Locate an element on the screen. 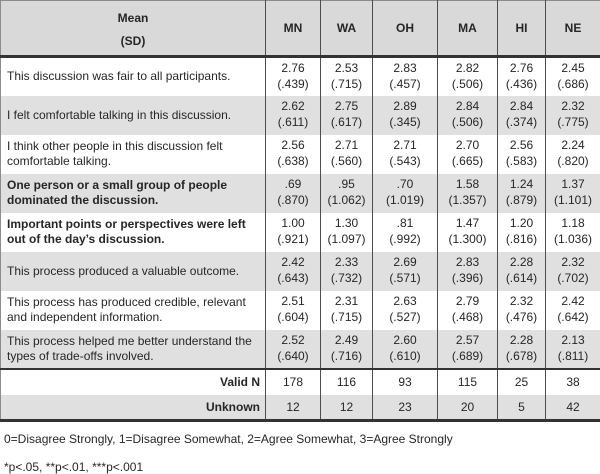  summary-value: 38 is located at coordinates (572, 381).